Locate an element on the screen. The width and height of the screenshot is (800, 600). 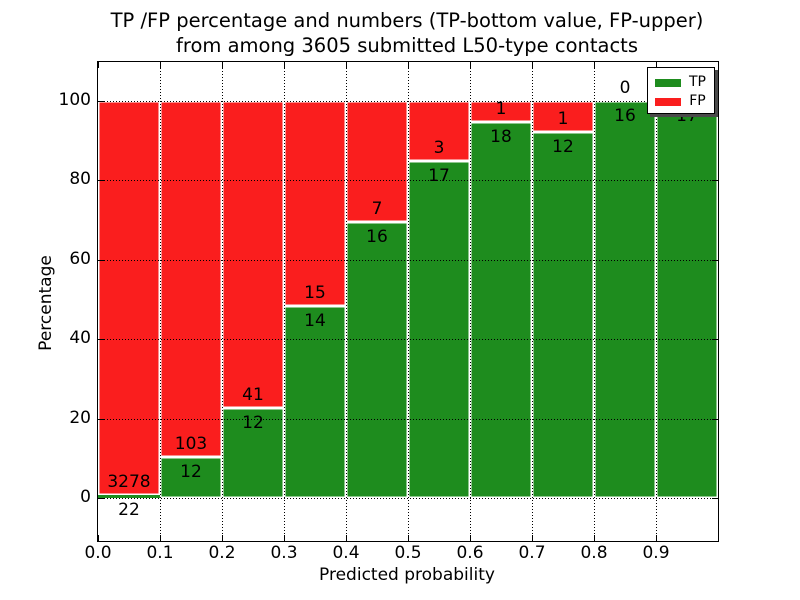
tp-swatch-icon is located at coordinates (668, 82).